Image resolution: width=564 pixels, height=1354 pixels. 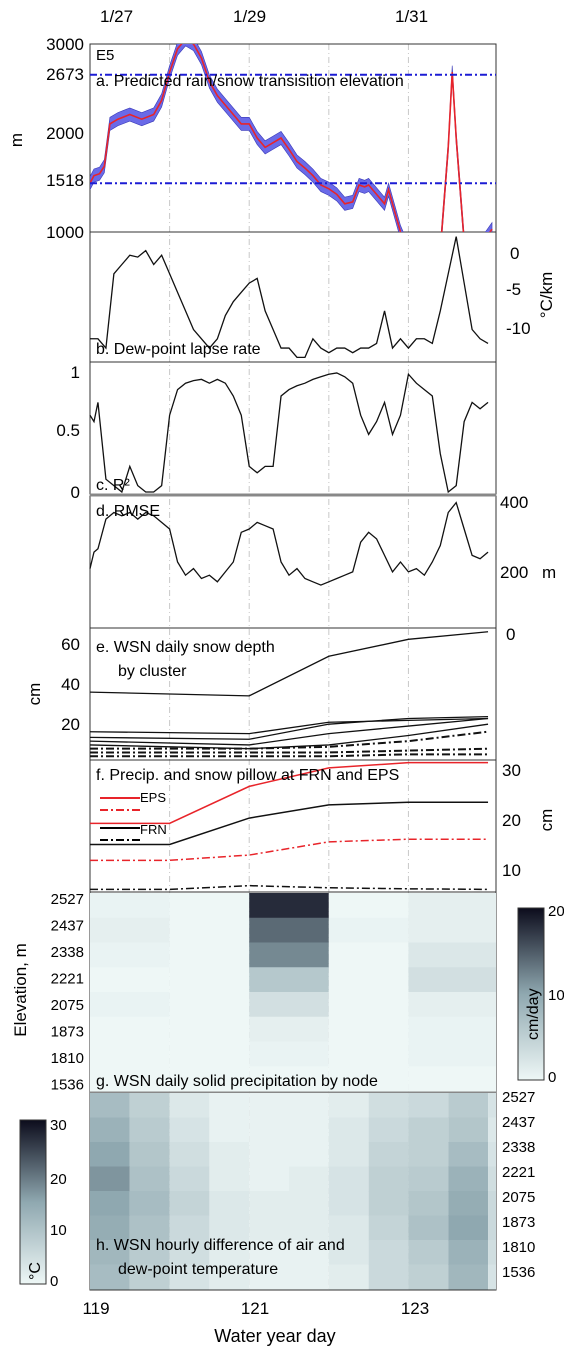 I want to click on x-axis-label: Water year day, so click(x=274, y=1336).